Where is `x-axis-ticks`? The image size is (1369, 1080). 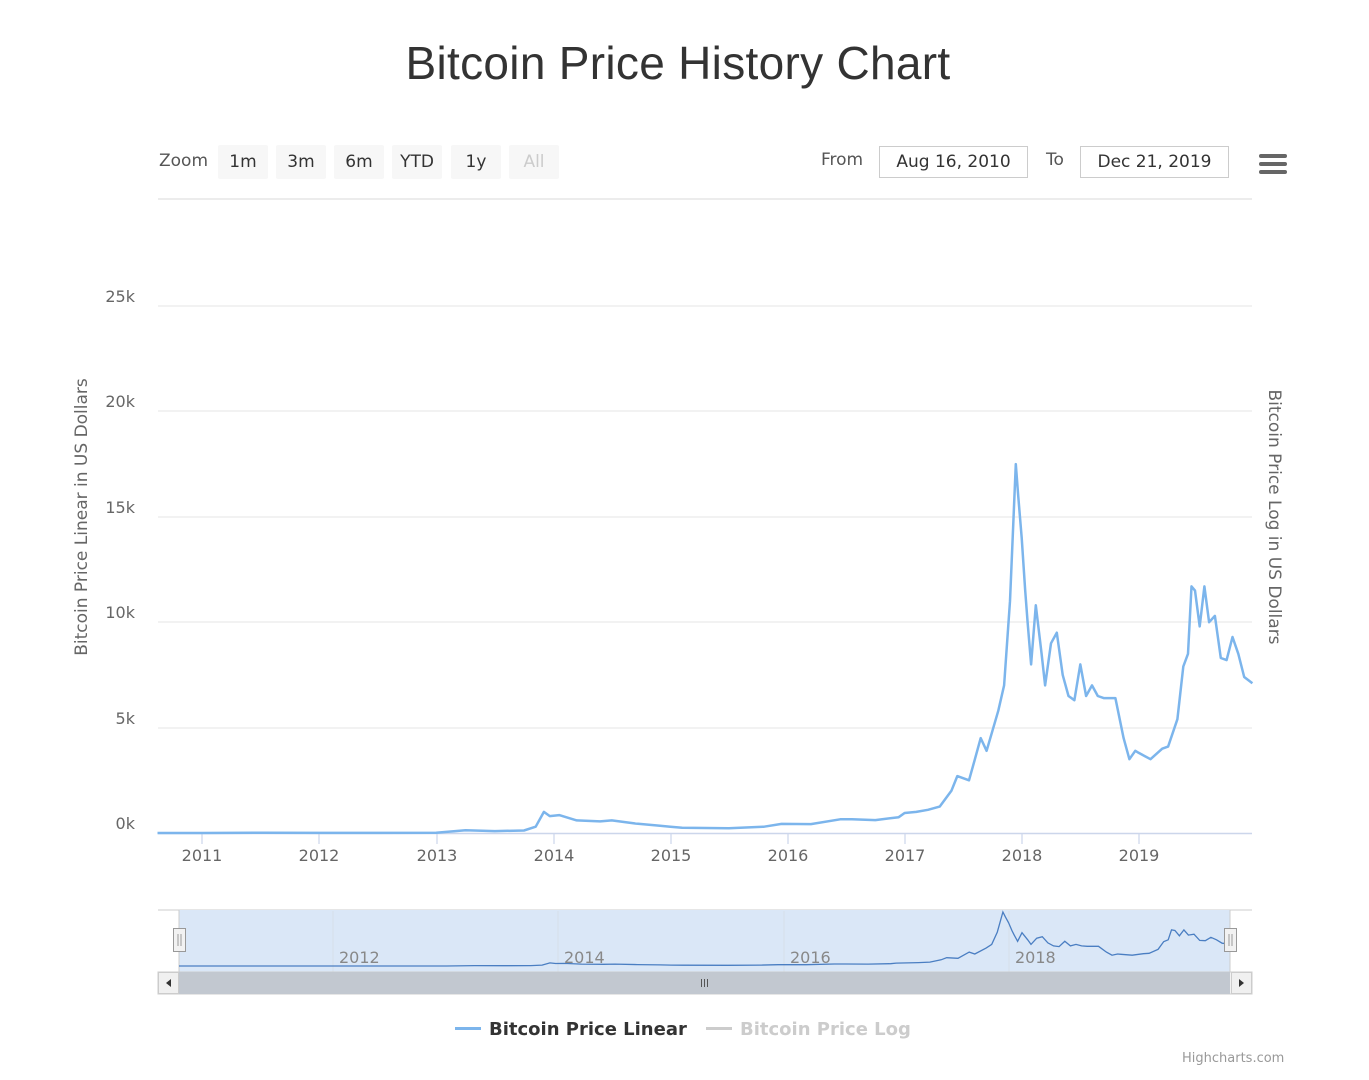 x-axis-ticks is located at coordinates (670, 839).